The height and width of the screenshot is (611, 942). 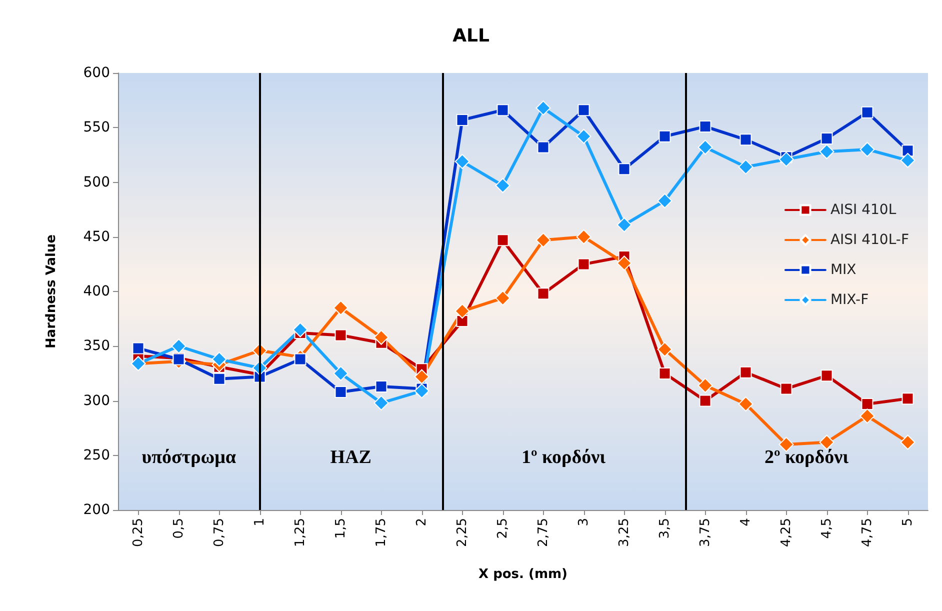 What do you see at coordinates (870, 240) in the screenshot?
I see `legend-label: AISI 410L-F` at bounding box center [870, 240].